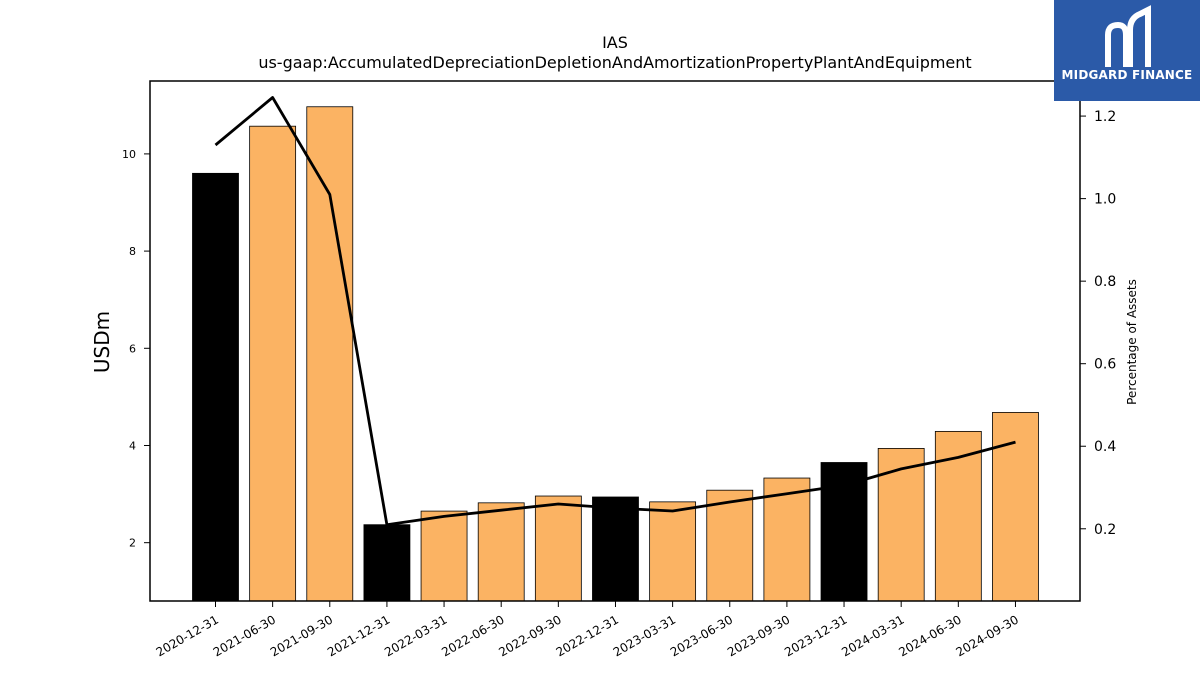 The image size is (1200, 675). I want to click on y-axis-left: 2 4 6 8 10, so click(136, 349).